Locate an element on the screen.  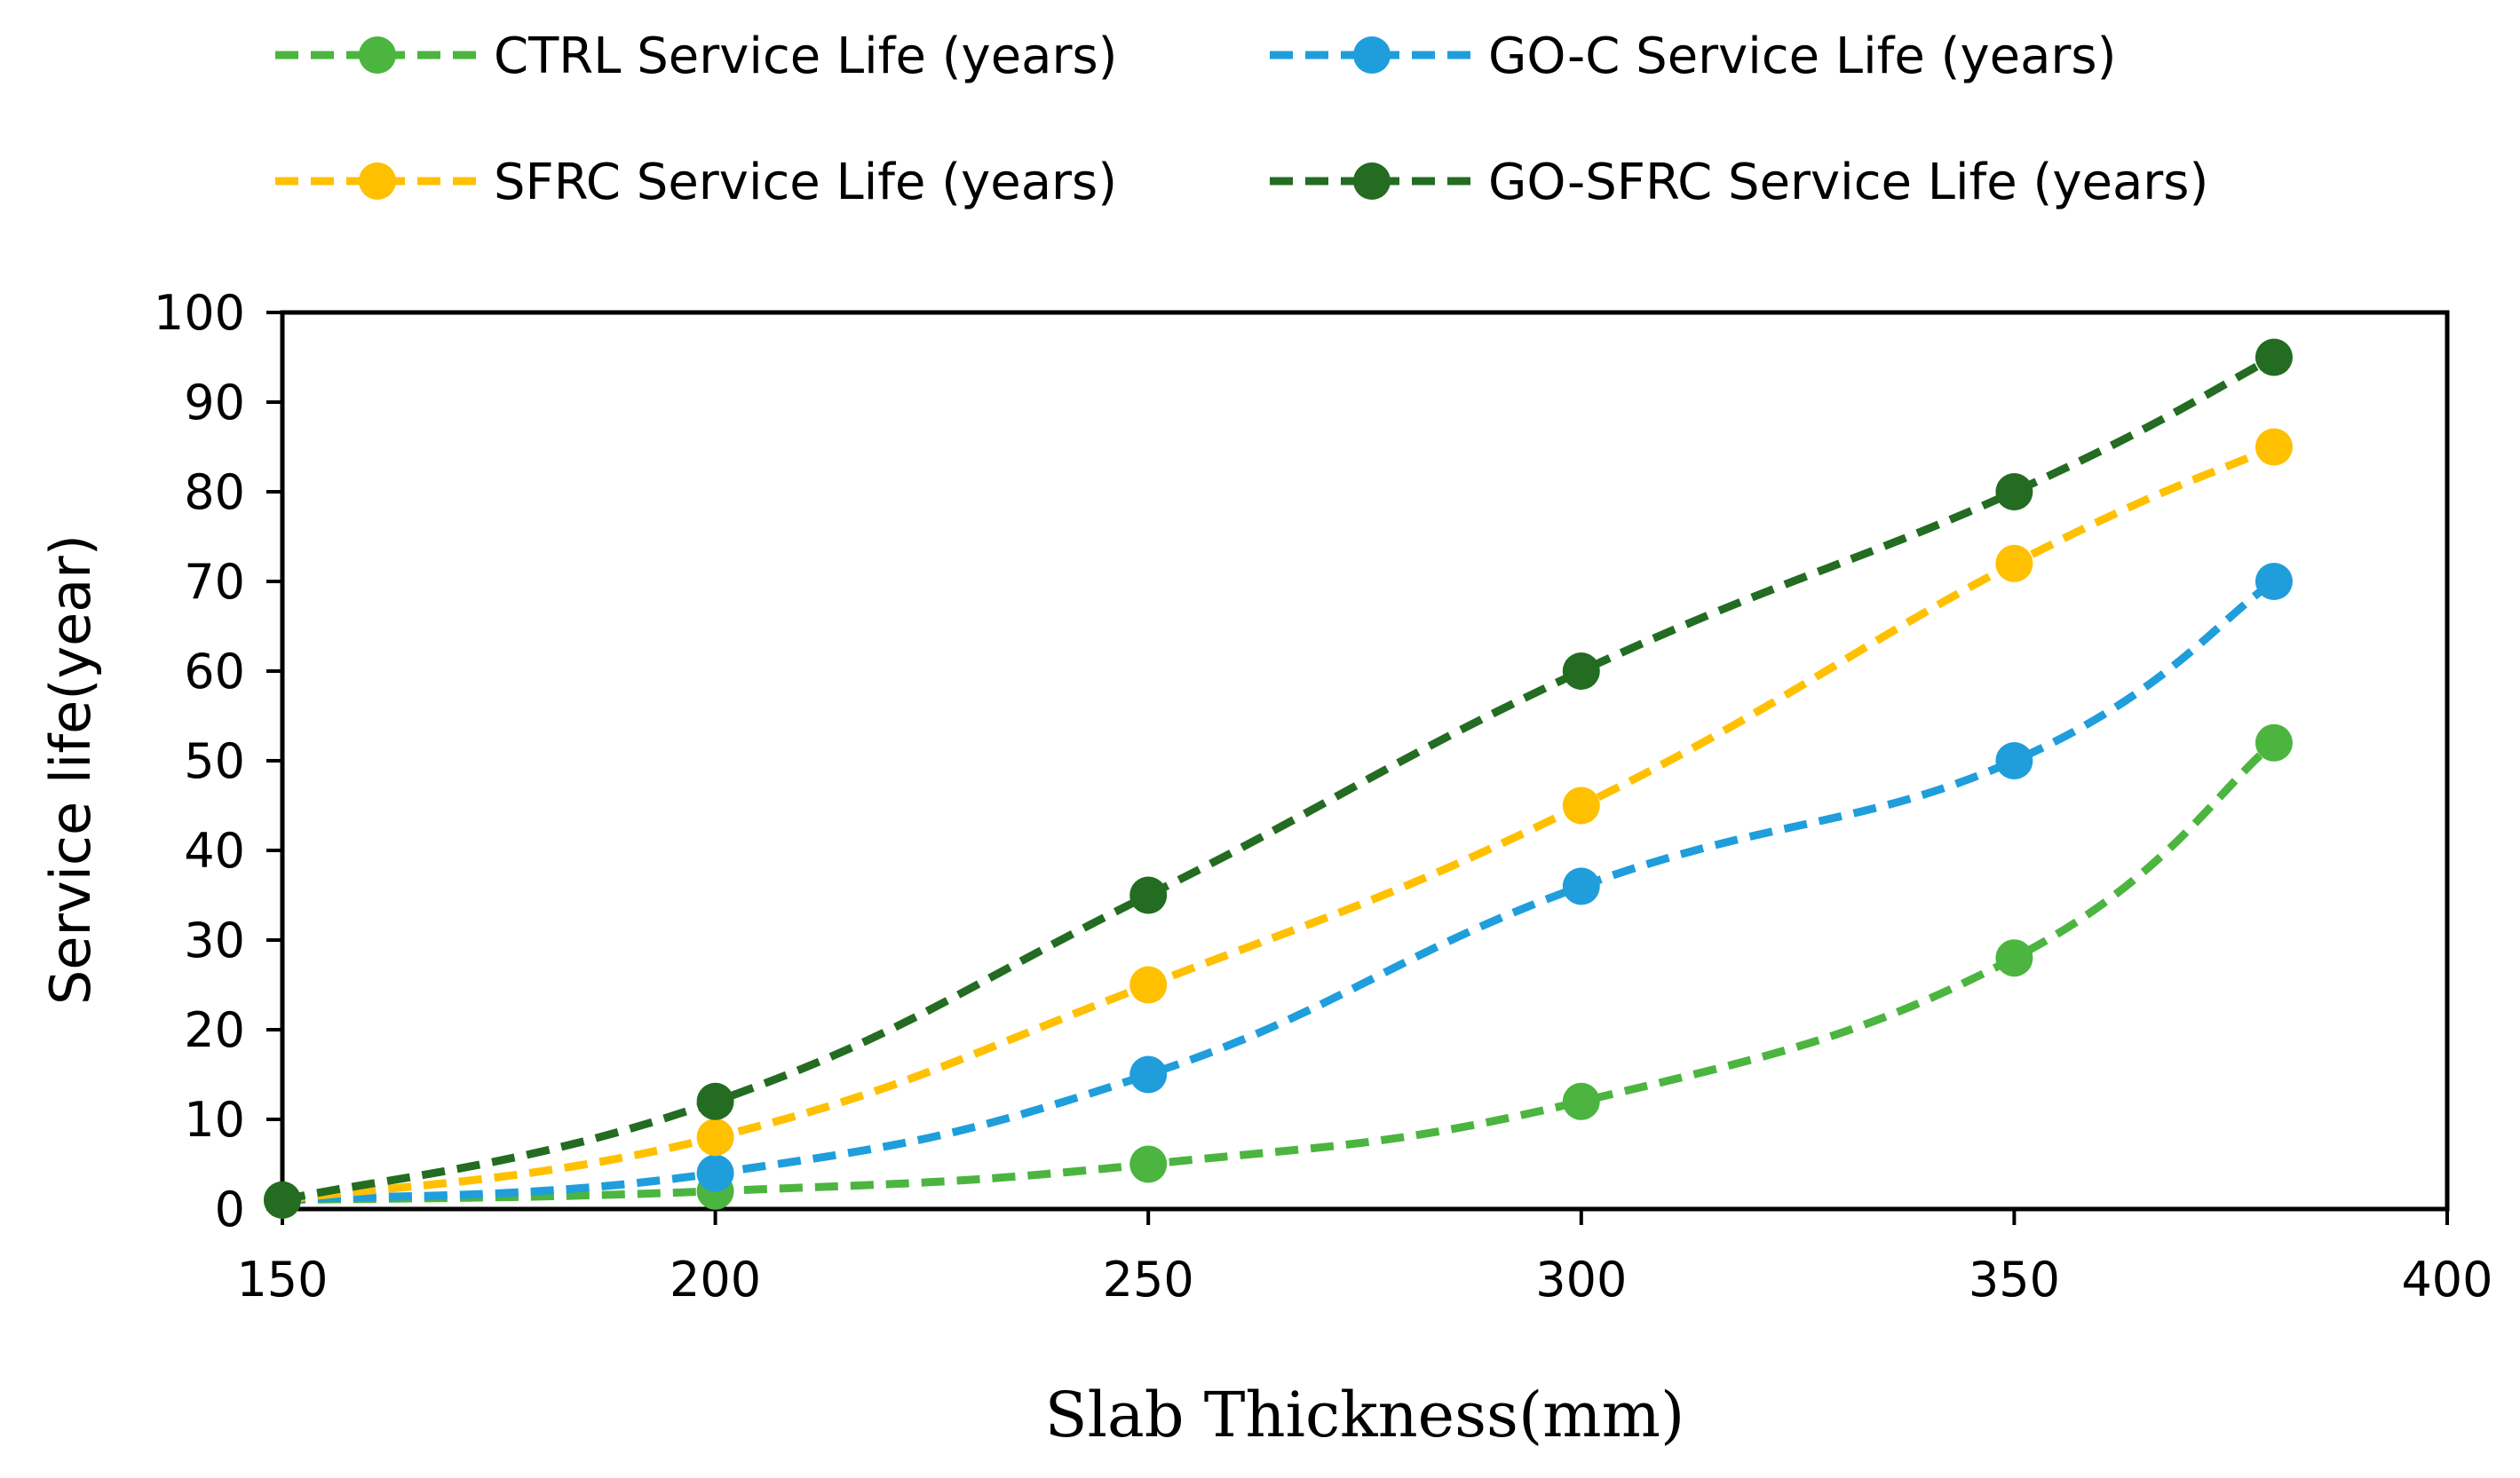
legend-item-go-sfrc: GO-SFRC Service Life (years) is located at coordinates (1739, 182).